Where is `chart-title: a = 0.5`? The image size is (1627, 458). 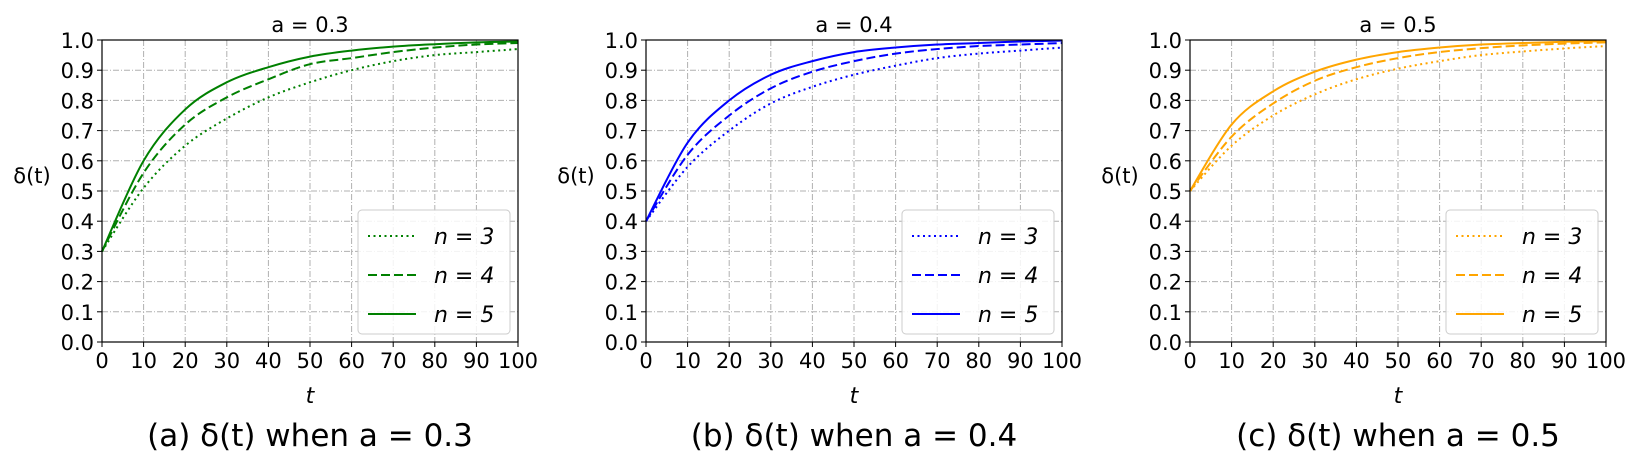 chart-title: a = 0.5 is located at coordinates (1397, 25).